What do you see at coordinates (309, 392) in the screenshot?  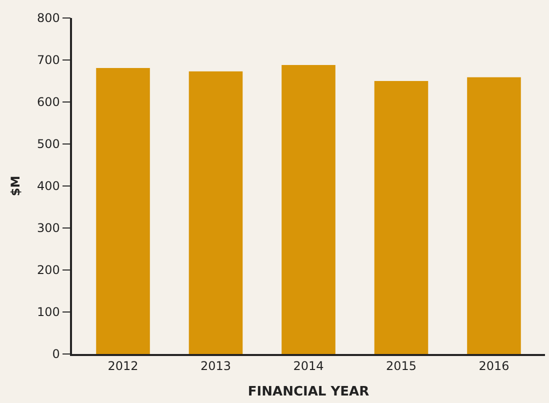 I see `x-axis-title: FINANCIAL YEAR` at bounding box center [309, 392].